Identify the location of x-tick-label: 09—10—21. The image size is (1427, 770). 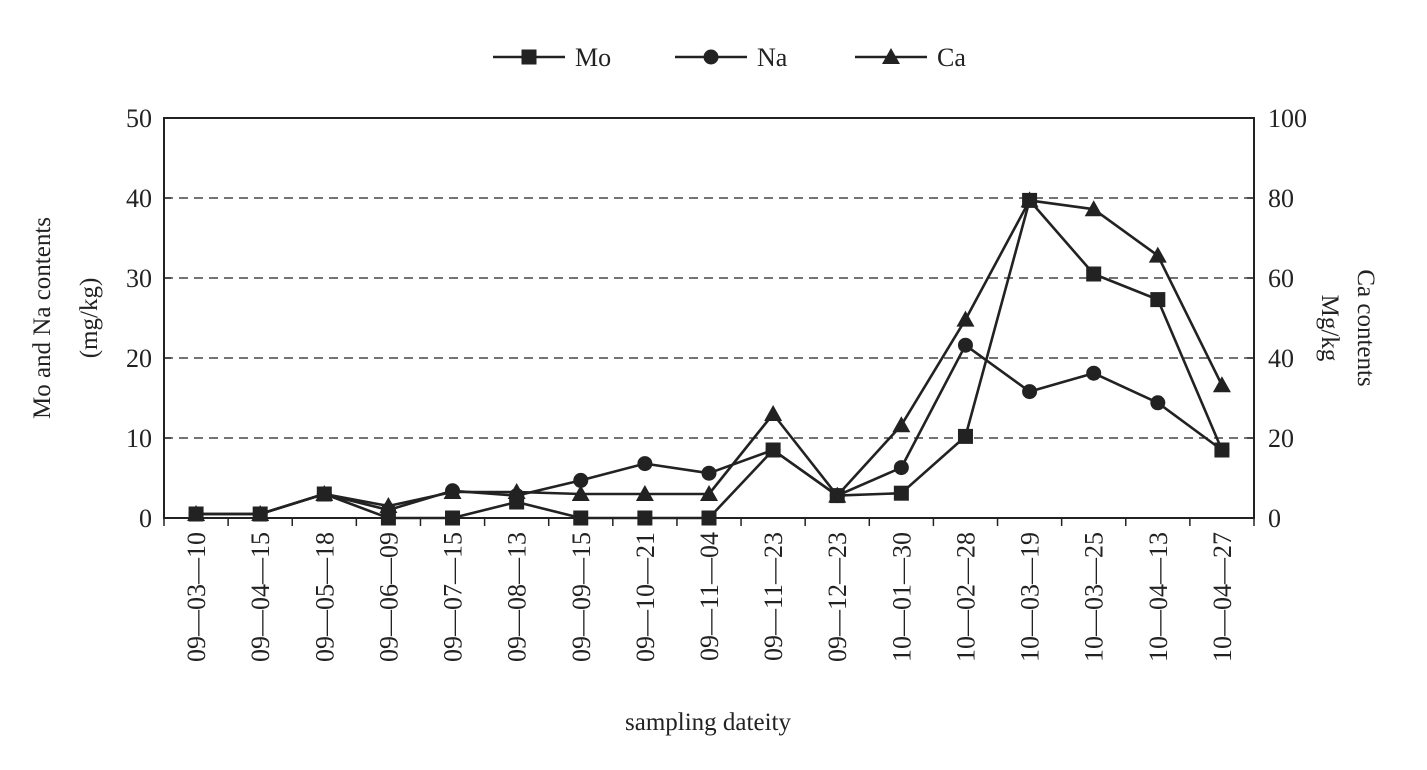
(645, 597).